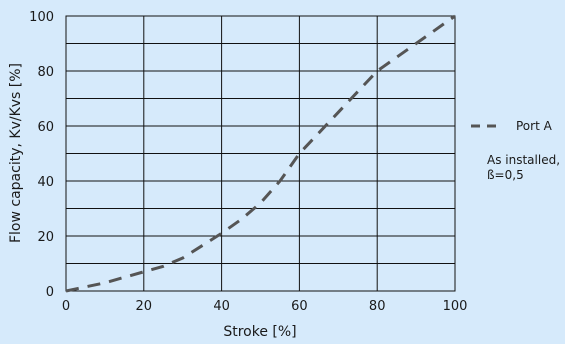 This screenshot has height=344, width=565. What do you see at coordinates (41, 155) in the screenshot?
I see `y-tick-labels: 0 20 40 60 80 100` at bounding box center [41, 155].